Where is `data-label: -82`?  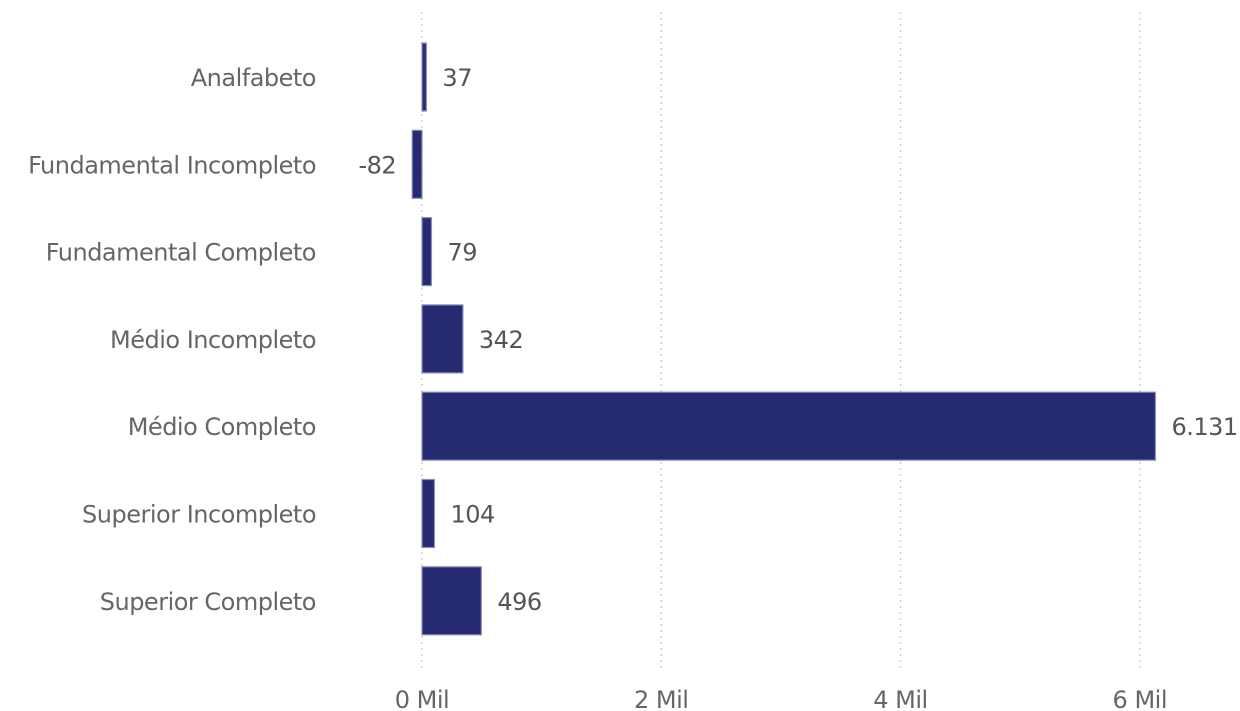 data-label: -82 is located at coordinates (377, 165).